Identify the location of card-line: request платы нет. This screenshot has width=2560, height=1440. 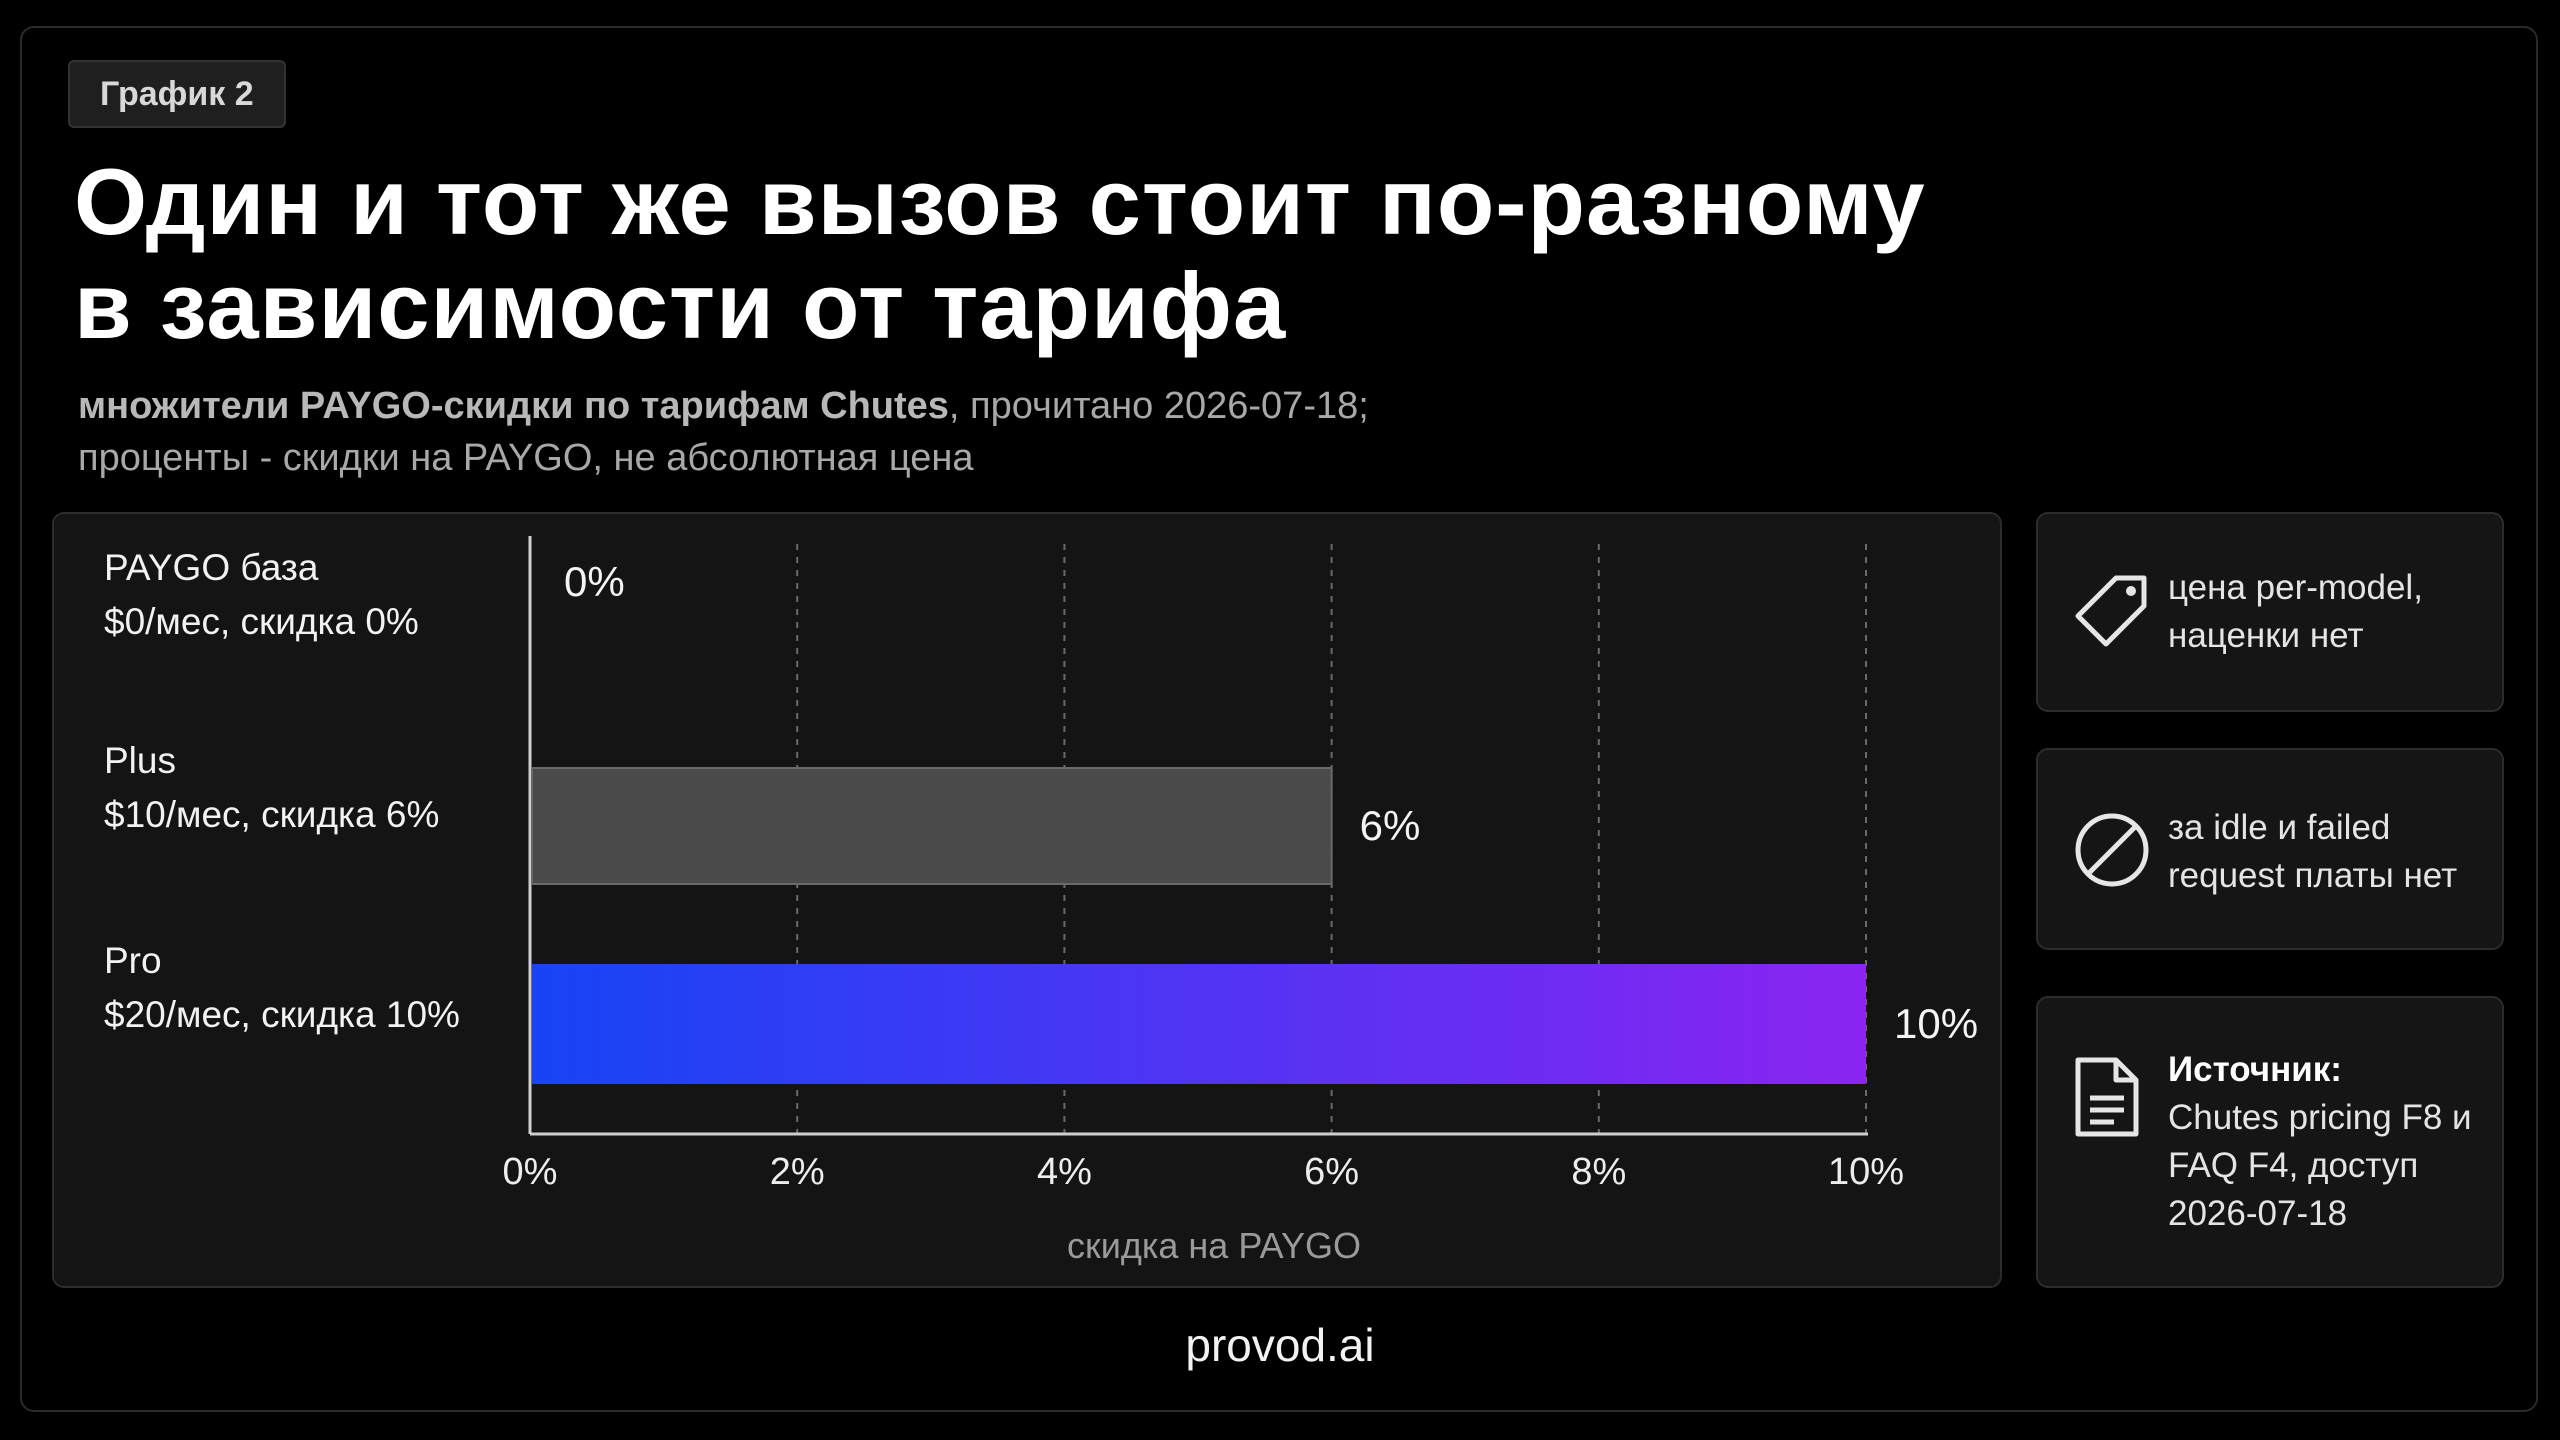
(2313, 875).